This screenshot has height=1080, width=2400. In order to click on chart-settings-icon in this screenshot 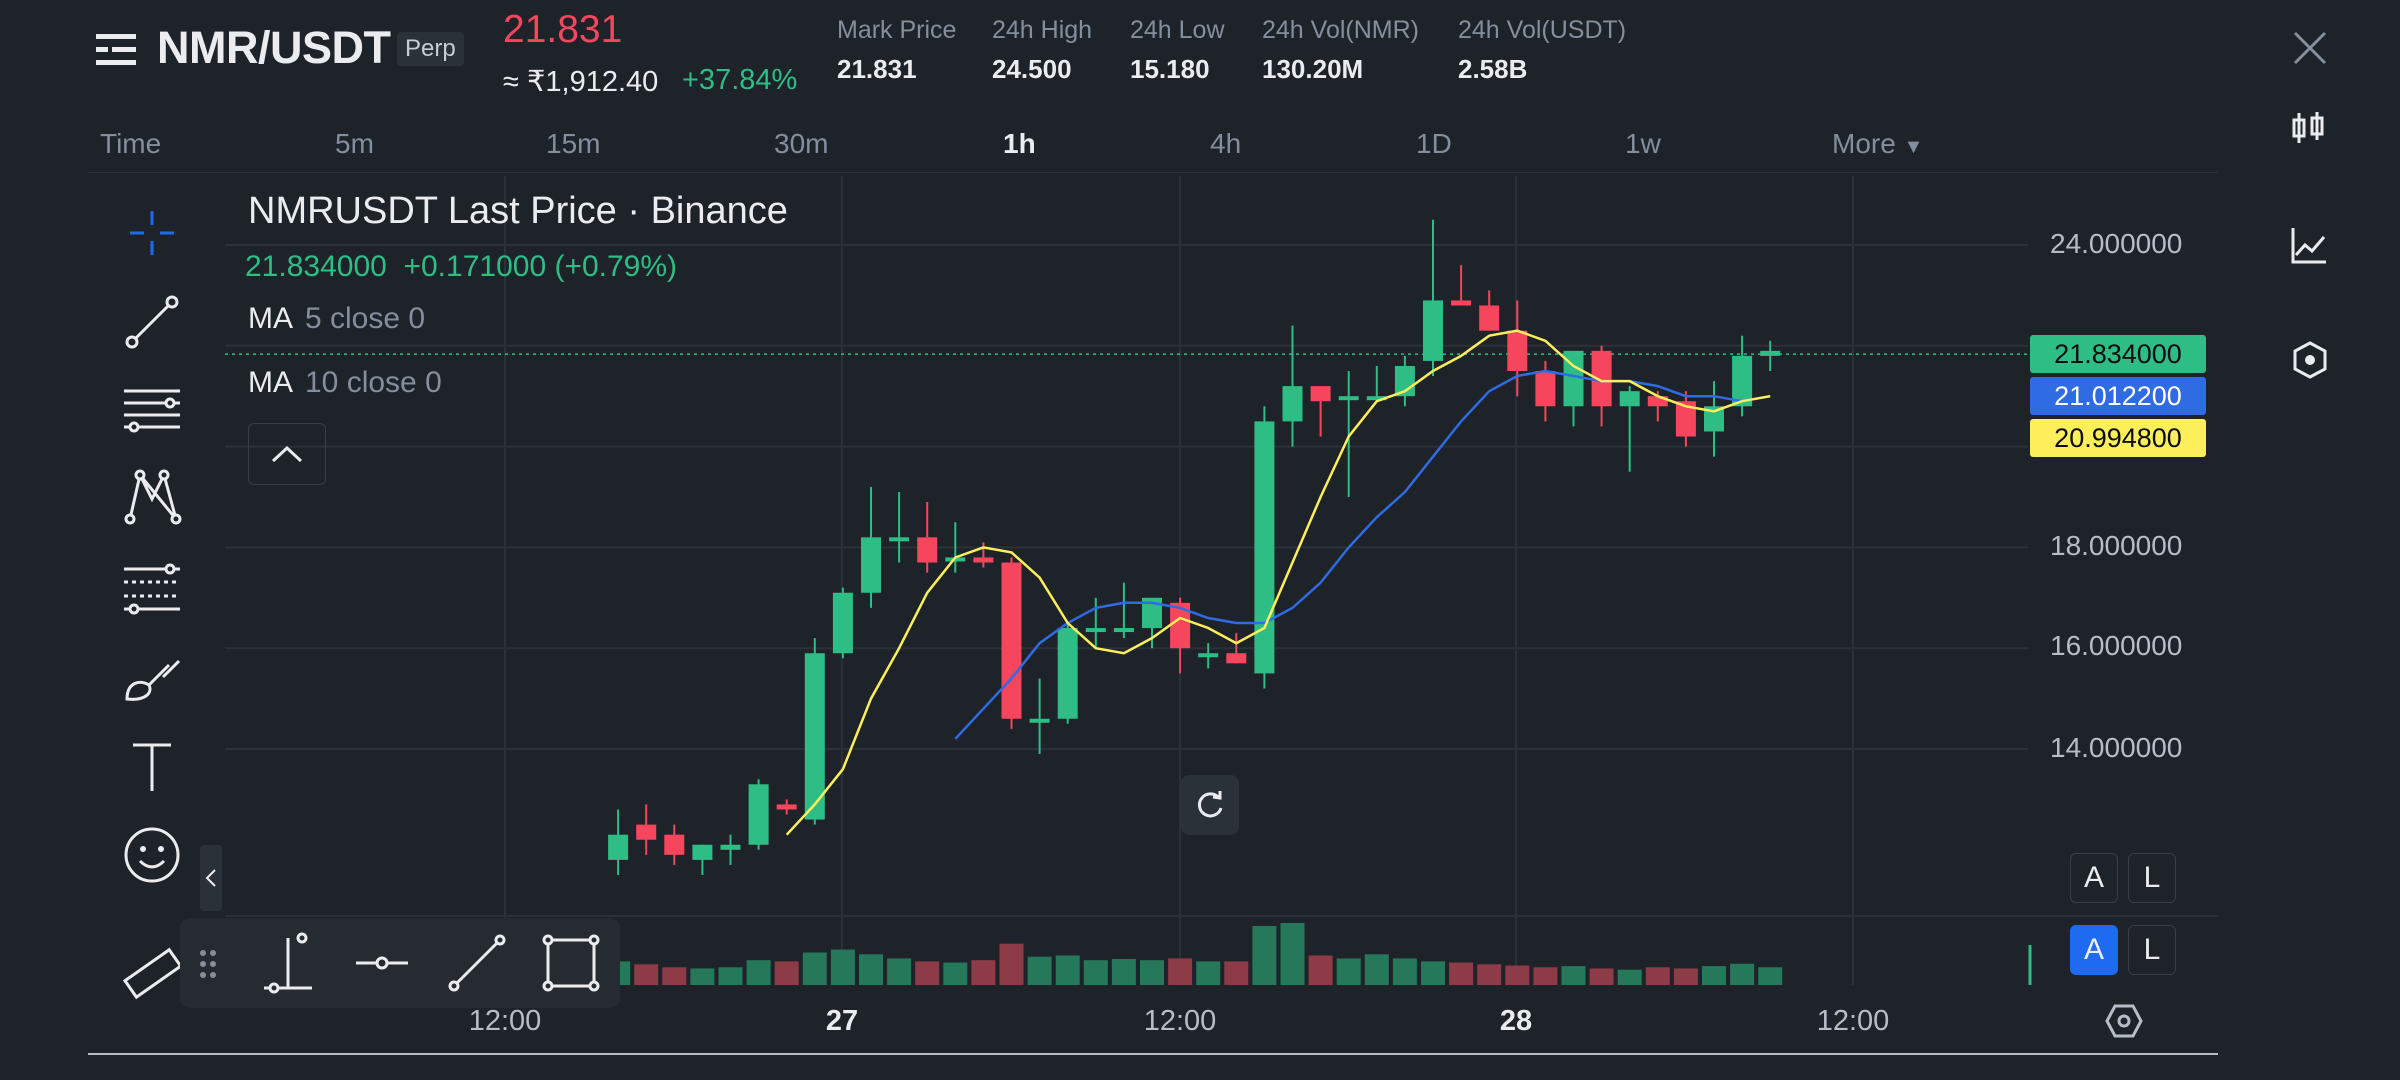, I will do `click(2124, 1023)`.